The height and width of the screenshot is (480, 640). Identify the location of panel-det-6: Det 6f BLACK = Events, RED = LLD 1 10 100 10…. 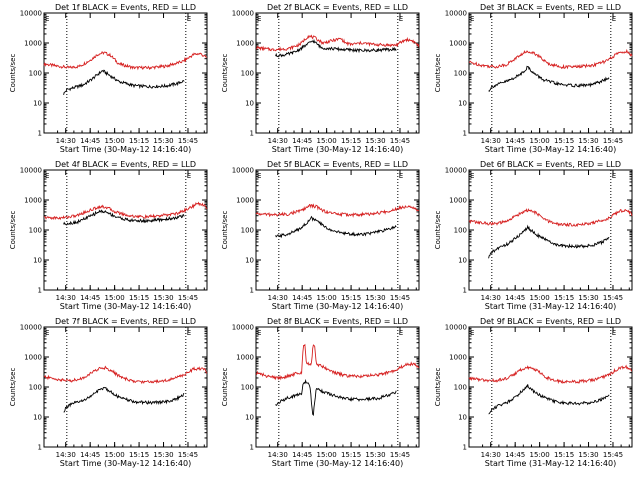
(533, 235).